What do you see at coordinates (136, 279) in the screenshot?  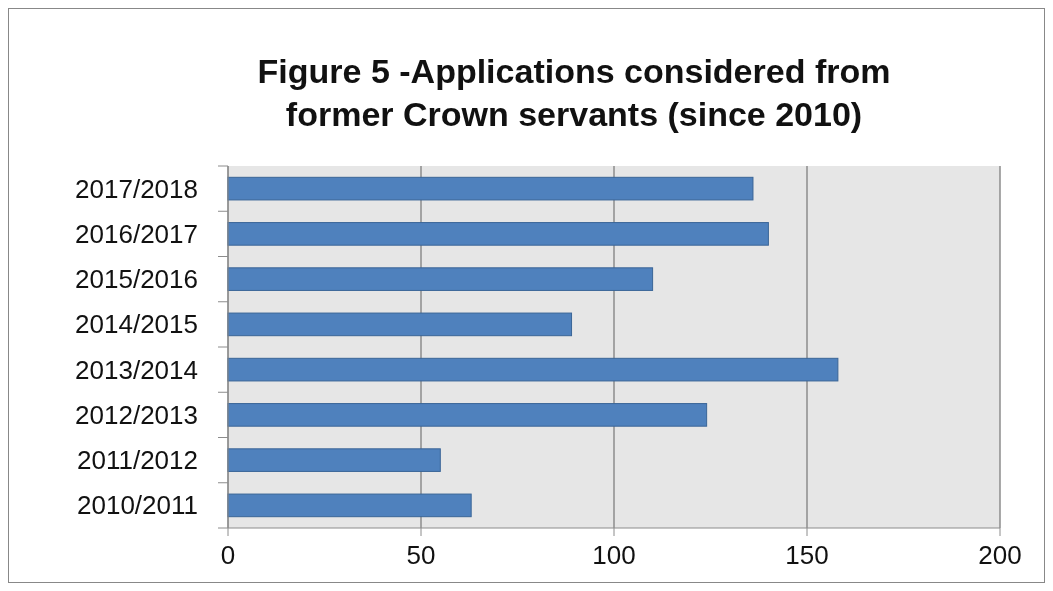 I see `y-tick-label: 2015/2016` at bounding box center [136, 279].